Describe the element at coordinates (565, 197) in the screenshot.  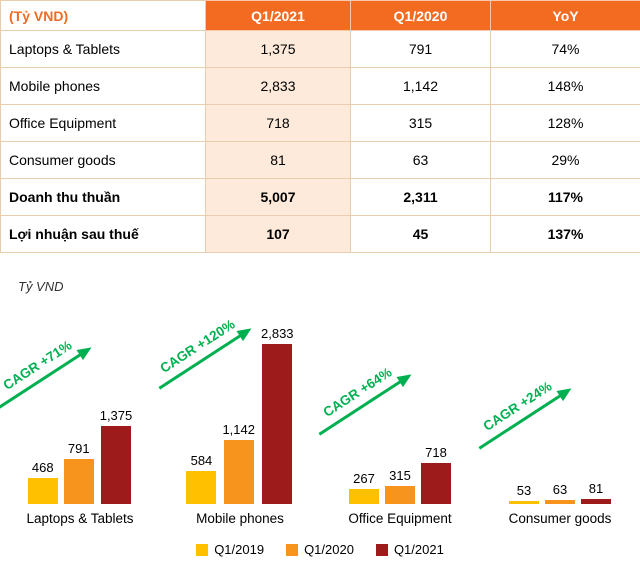
I see `yoy-value: 117%` at that location.